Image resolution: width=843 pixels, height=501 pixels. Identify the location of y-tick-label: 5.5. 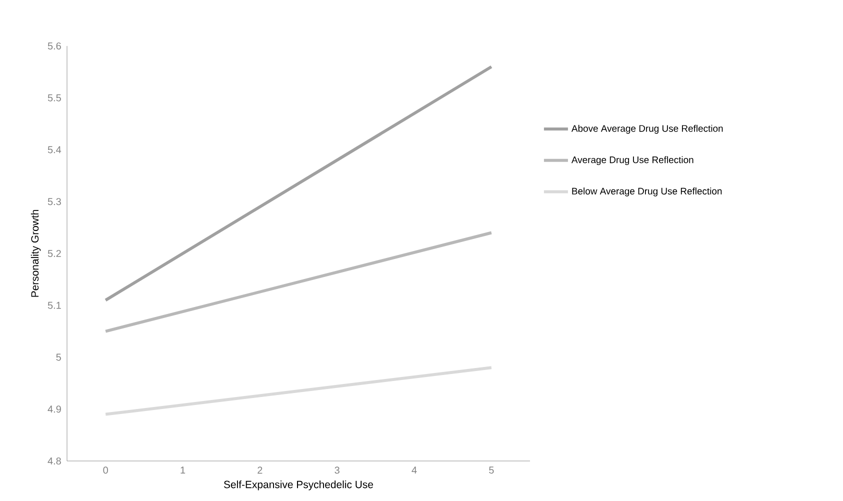
(54, 98).